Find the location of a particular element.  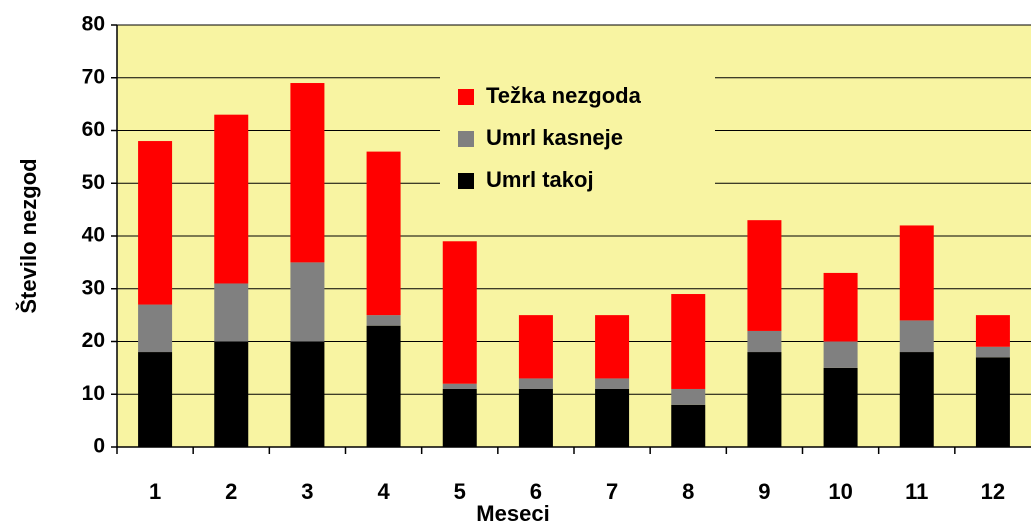

x-tick-label: 6 is located at coordinates (536, 491).